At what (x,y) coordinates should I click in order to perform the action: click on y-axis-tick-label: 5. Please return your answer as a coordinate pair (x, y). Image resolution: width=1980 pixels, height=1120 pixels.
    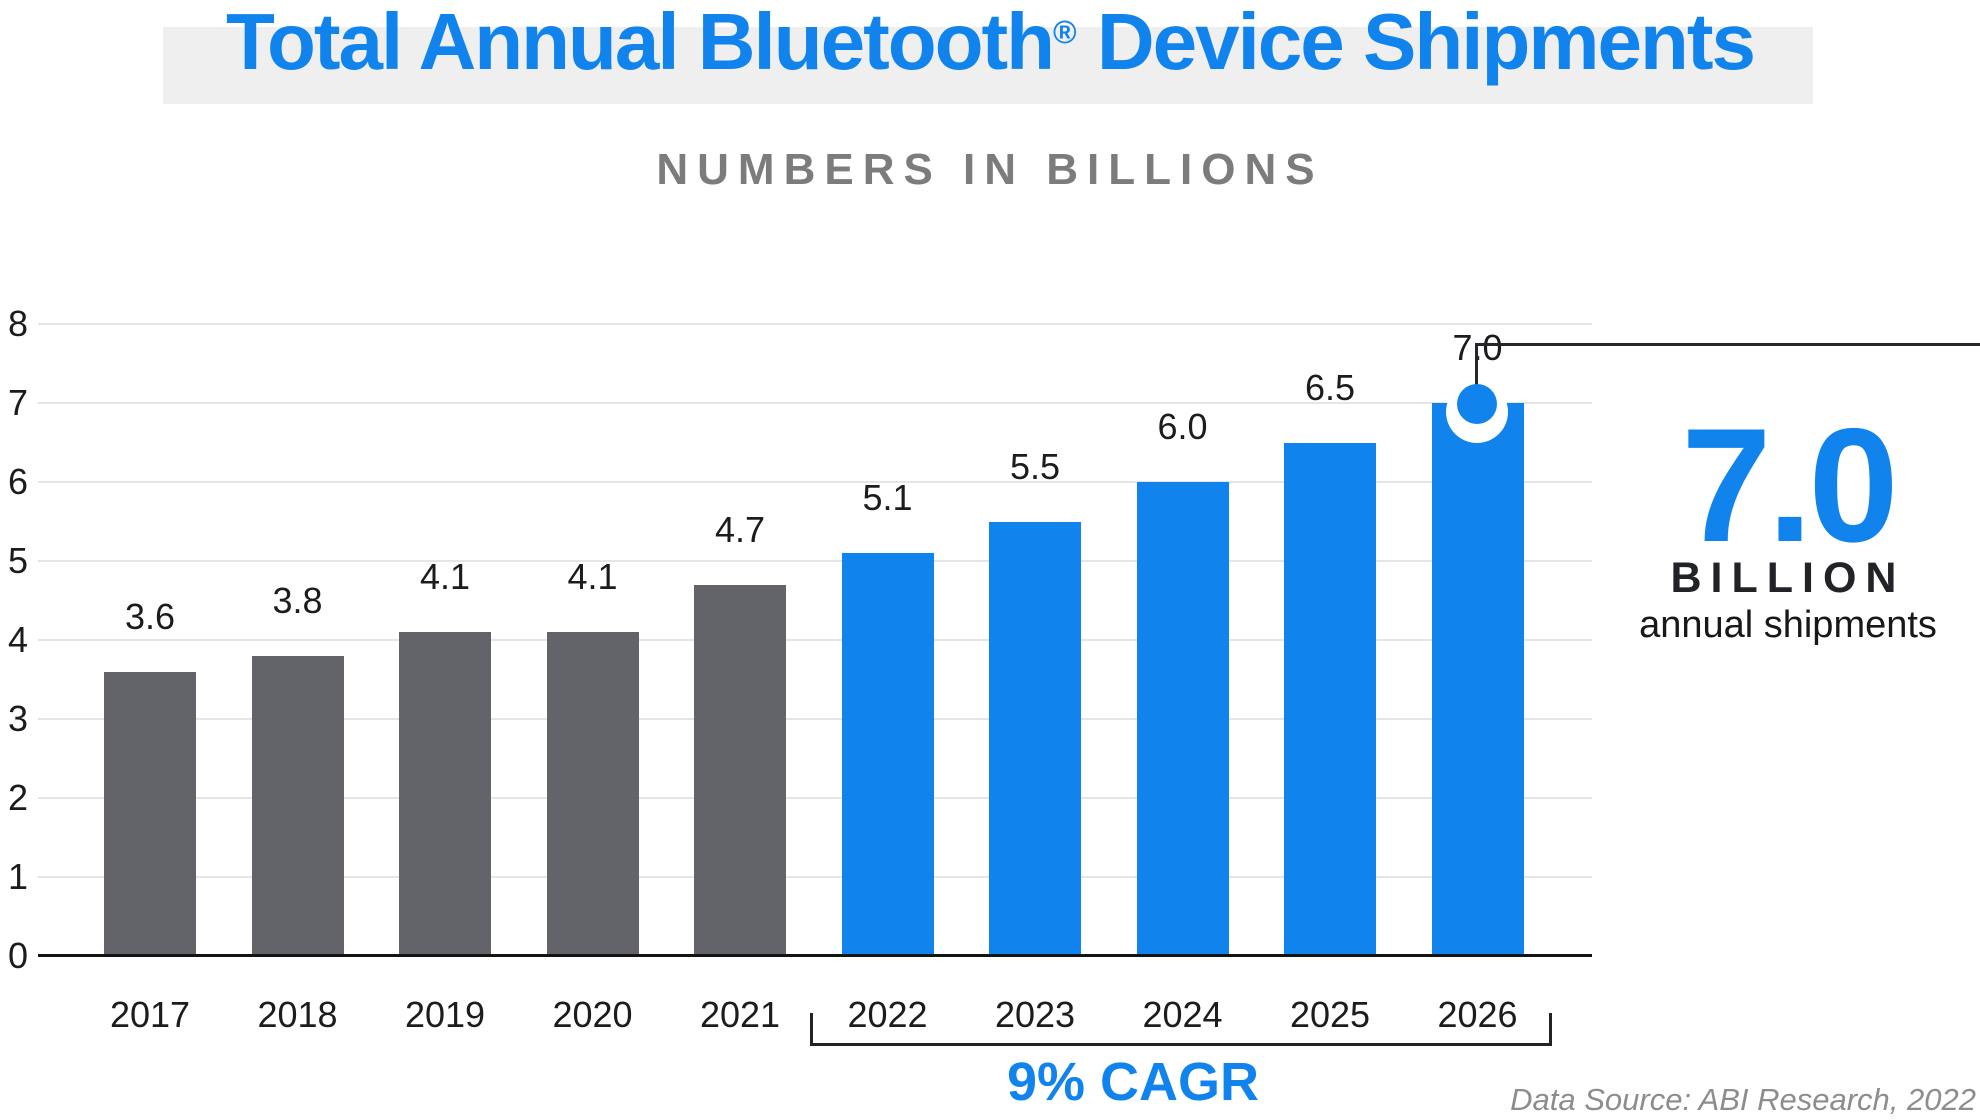
    Looking at the image, I should click on (17, 560).